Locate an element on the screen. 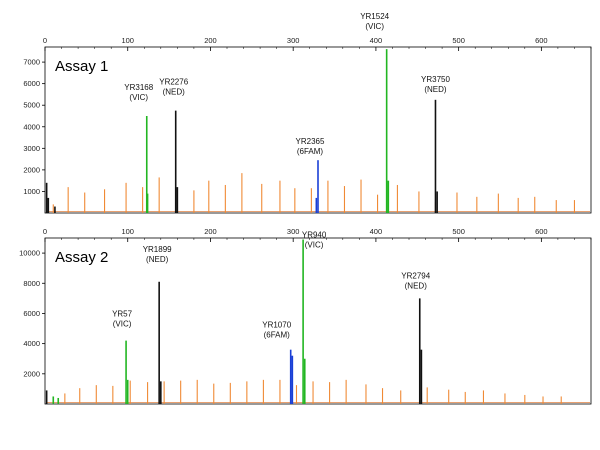  y-tick-label: 10000 is located at coordinates (29, 253).